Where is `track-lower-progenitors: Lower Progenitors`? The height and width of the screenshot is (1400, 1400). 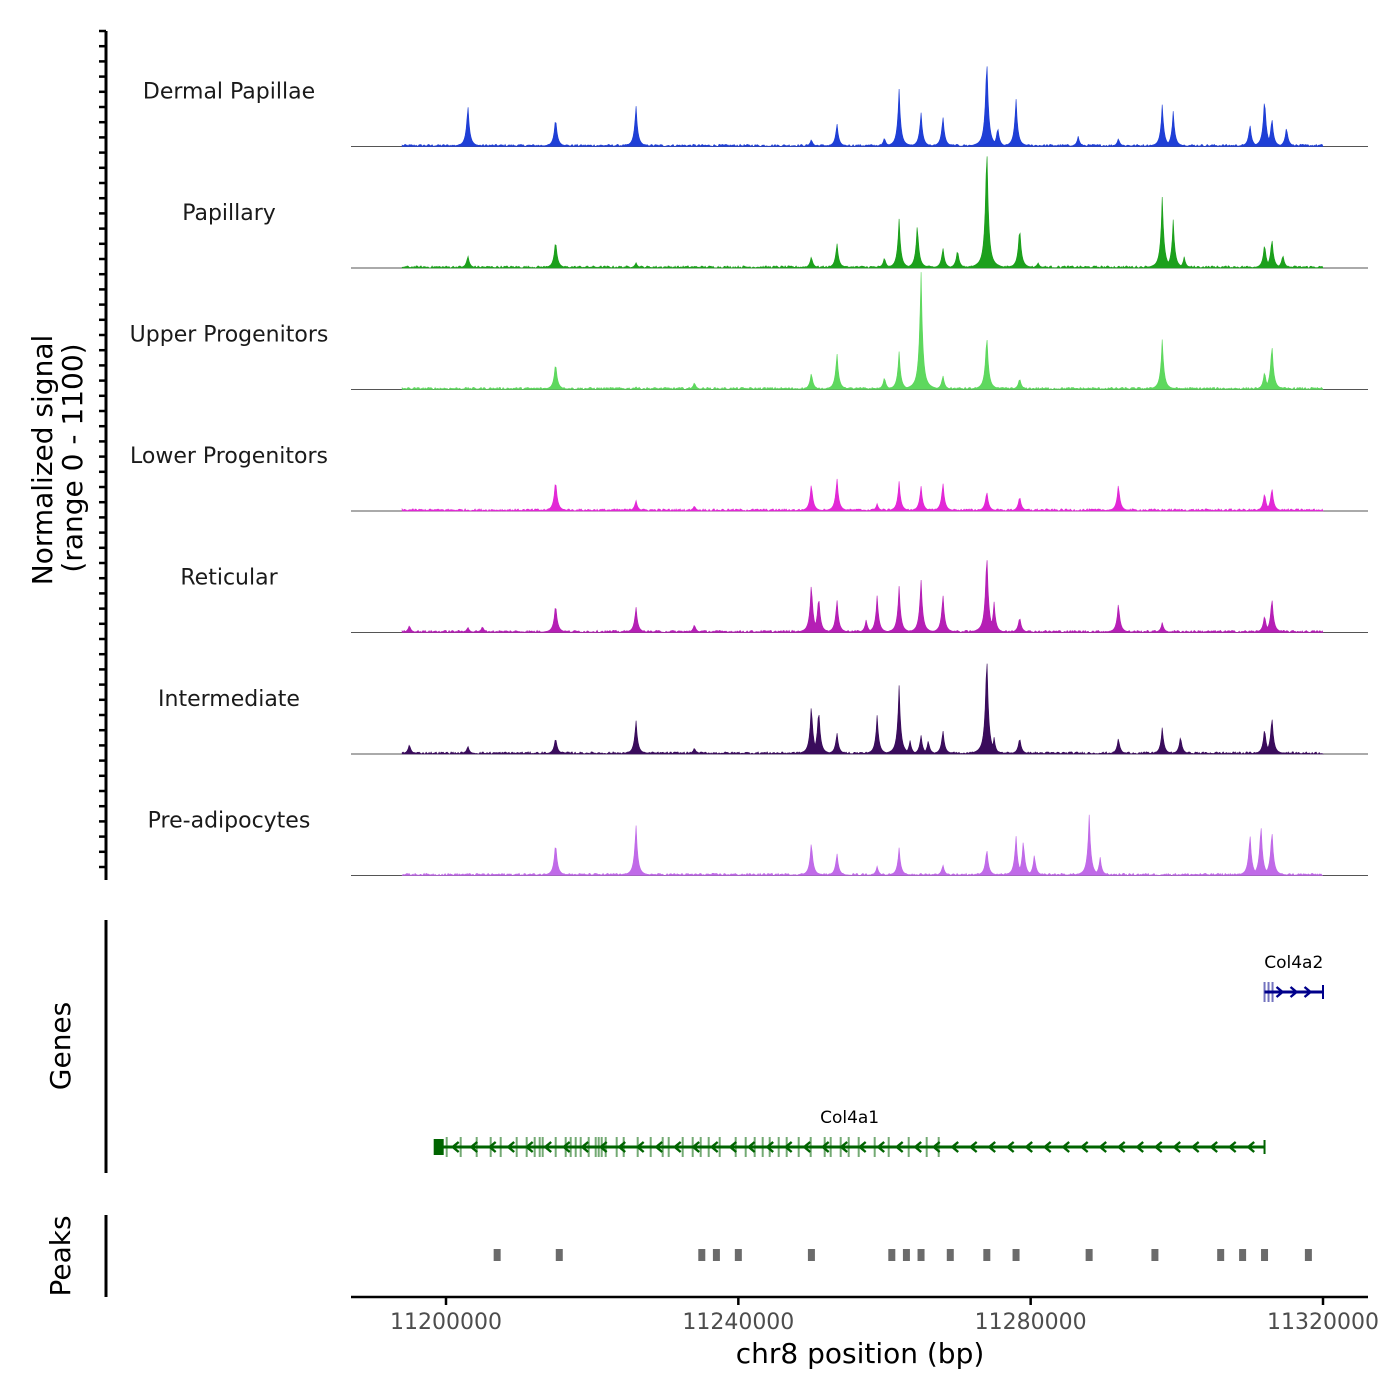
track-lower-progenitors: Lower Progenitors is located at coordinates (749, 478).